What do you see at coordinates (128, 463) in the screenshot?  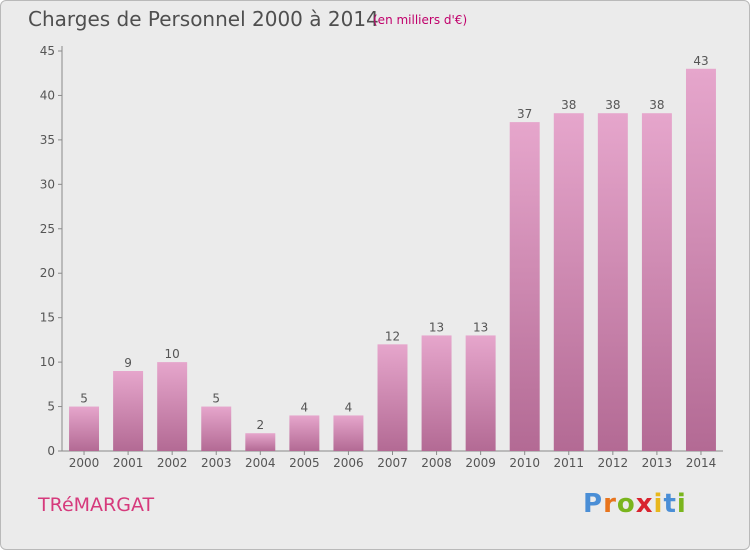 I see `x-tick-label: 2001` at bounding box center [128, 463].